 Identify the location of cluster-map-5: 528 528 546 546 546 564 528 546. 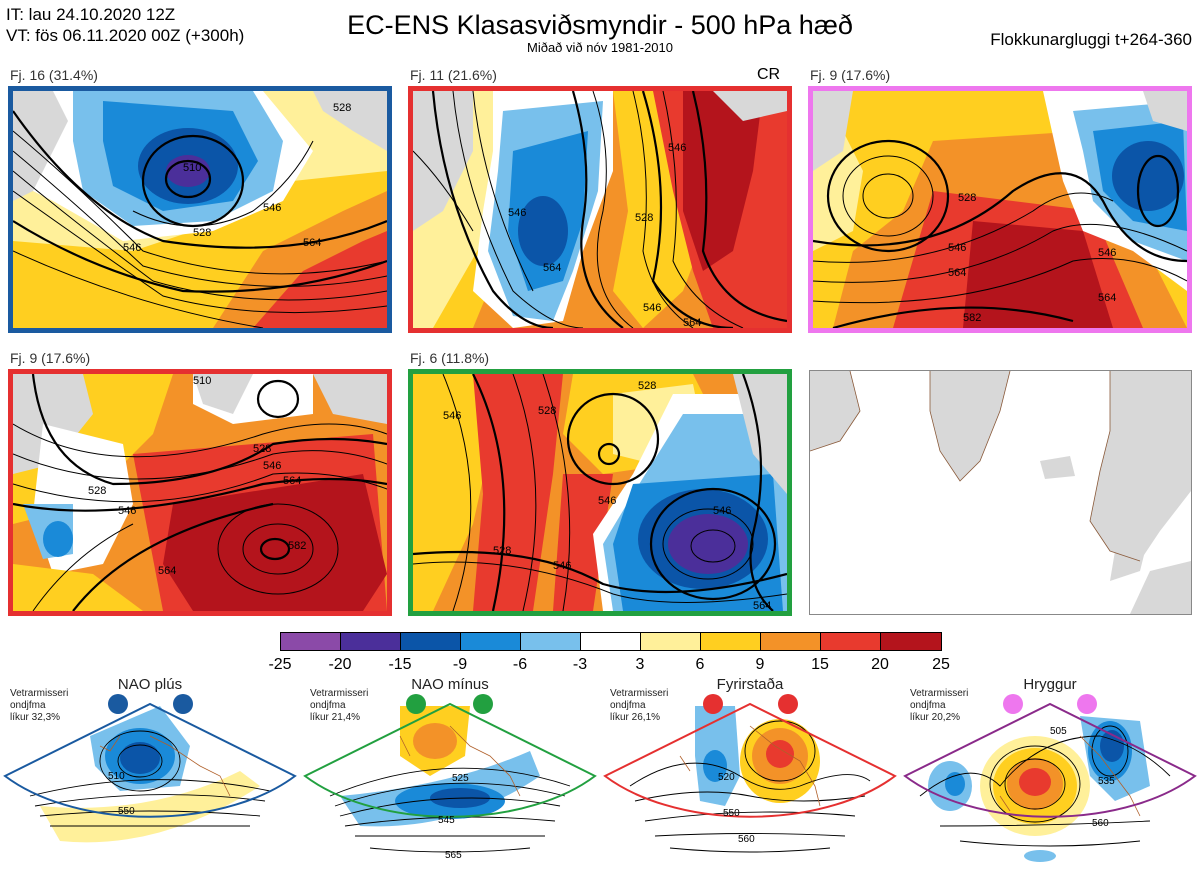
(600, 492).